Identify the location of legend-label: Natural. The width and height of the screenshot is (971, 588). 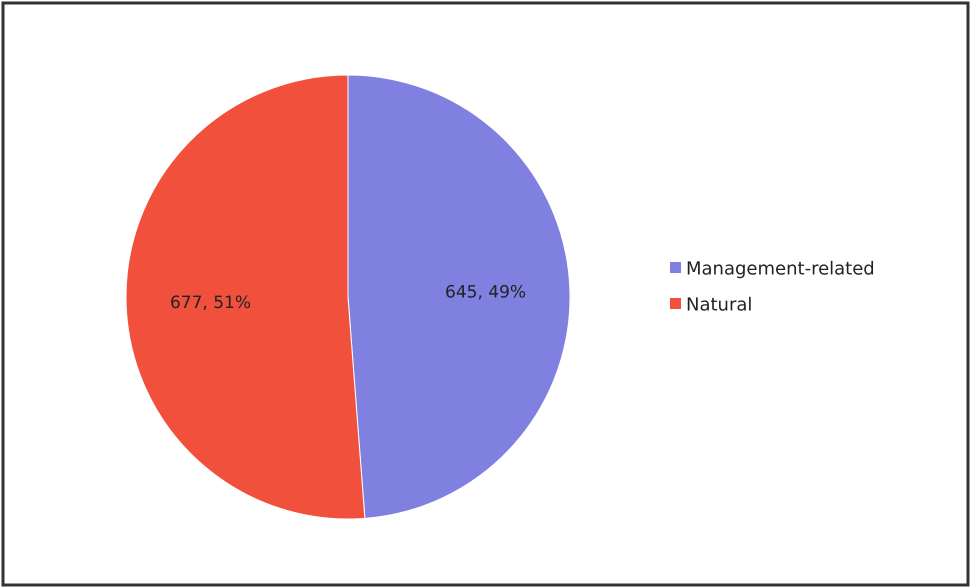
(719, 305).